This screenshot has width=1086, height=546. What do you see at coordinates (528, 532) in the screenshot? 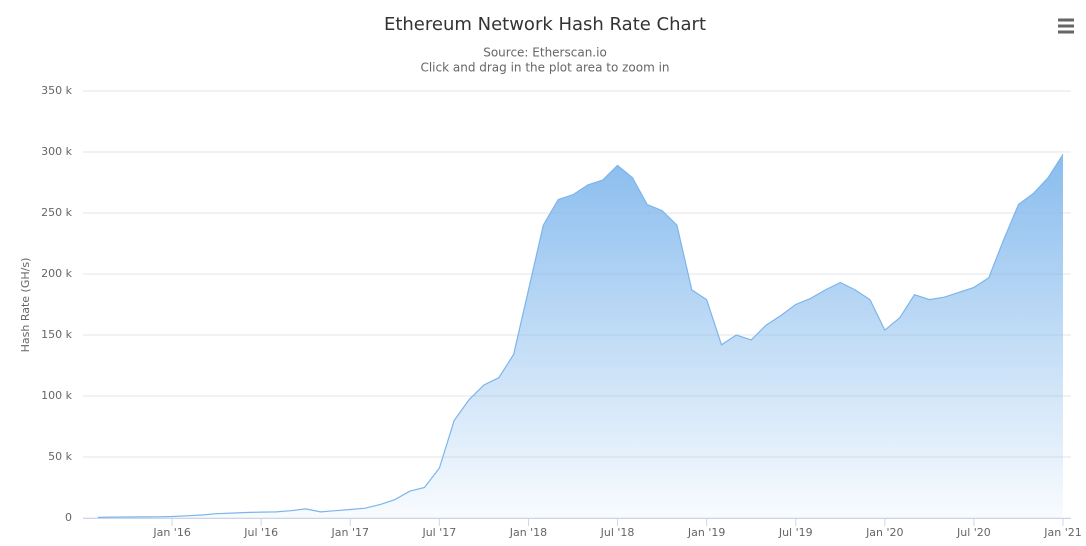
I see `x-tick-label: Jan '18` at bounding box center [528, 532].